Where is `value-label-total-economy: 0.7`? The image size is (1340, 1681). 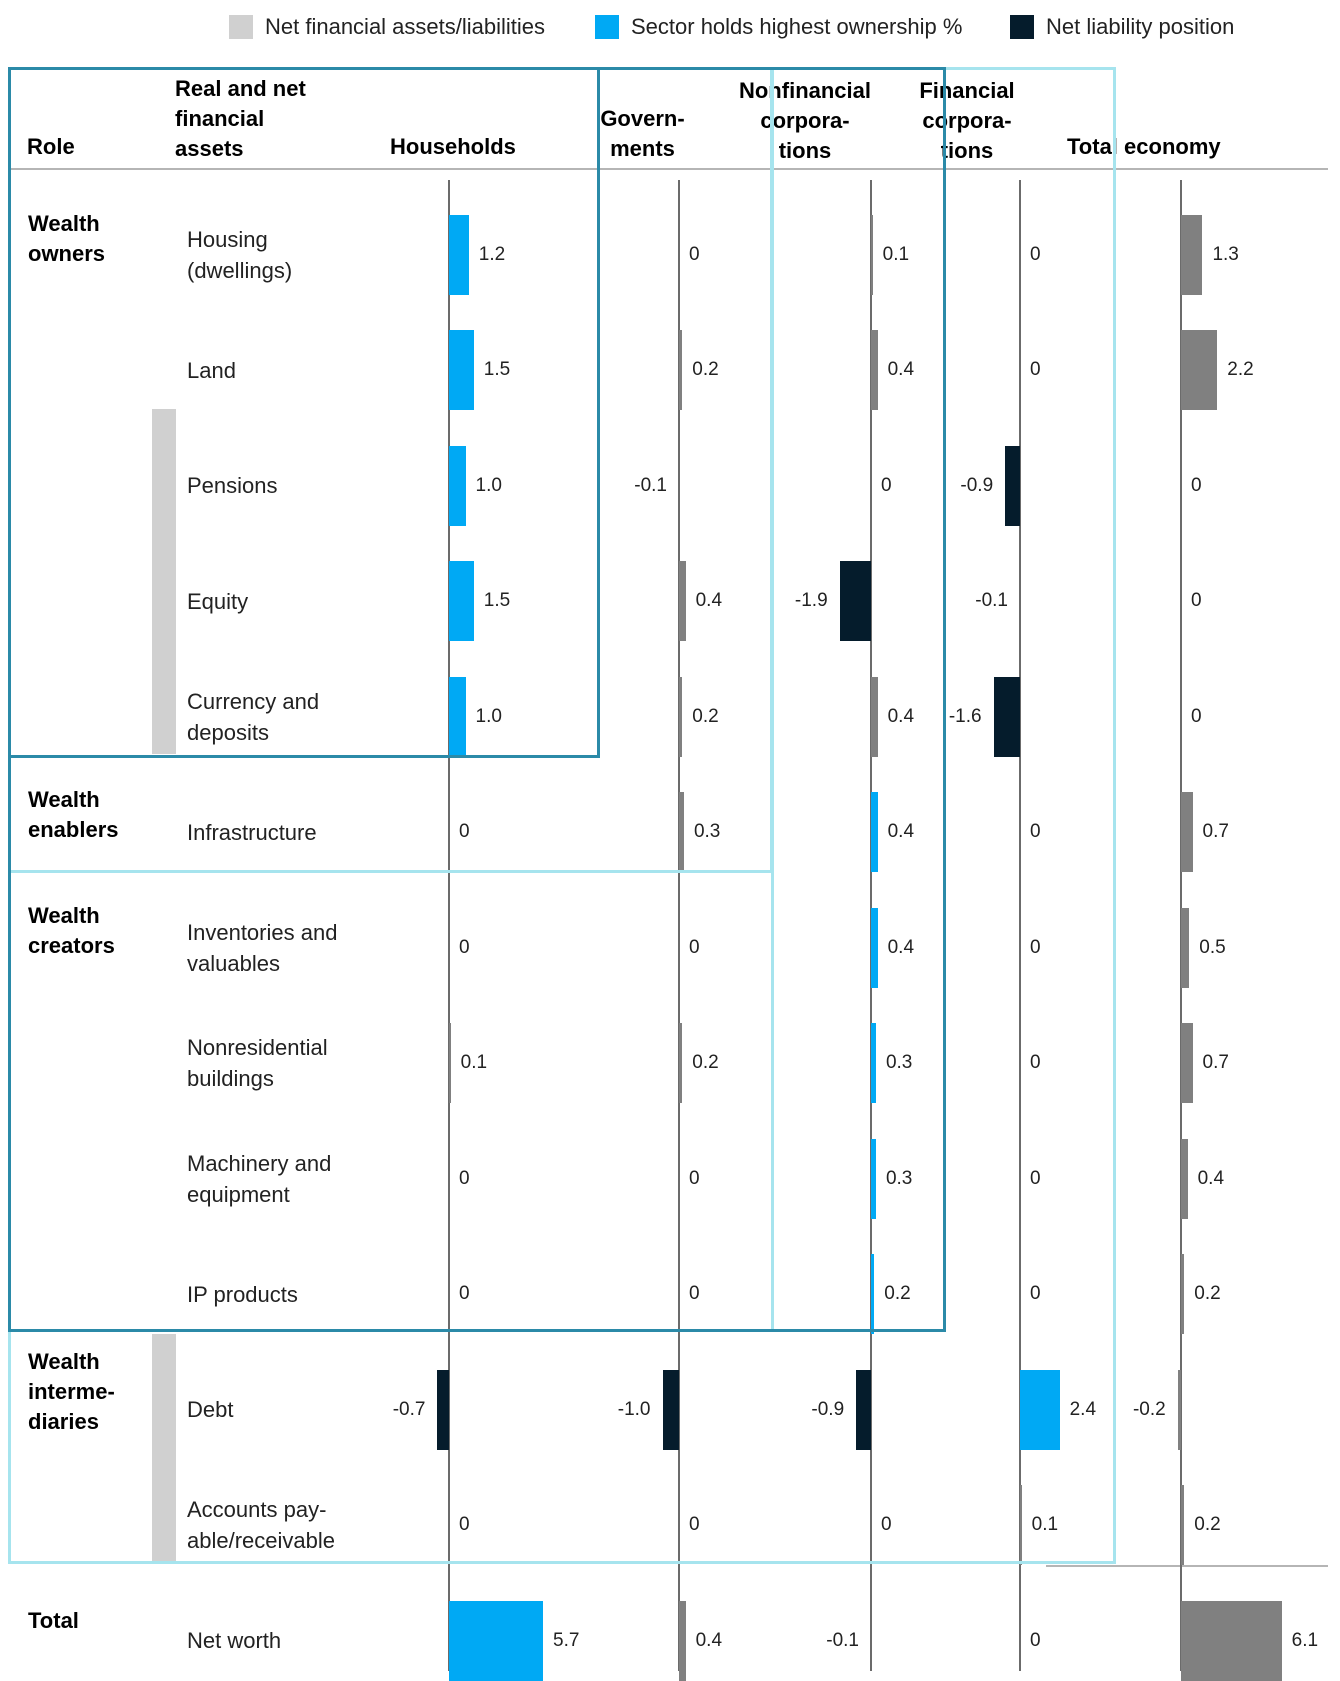 value-label-total-economy: 0.7 is located at coordinates (1215, 1063).